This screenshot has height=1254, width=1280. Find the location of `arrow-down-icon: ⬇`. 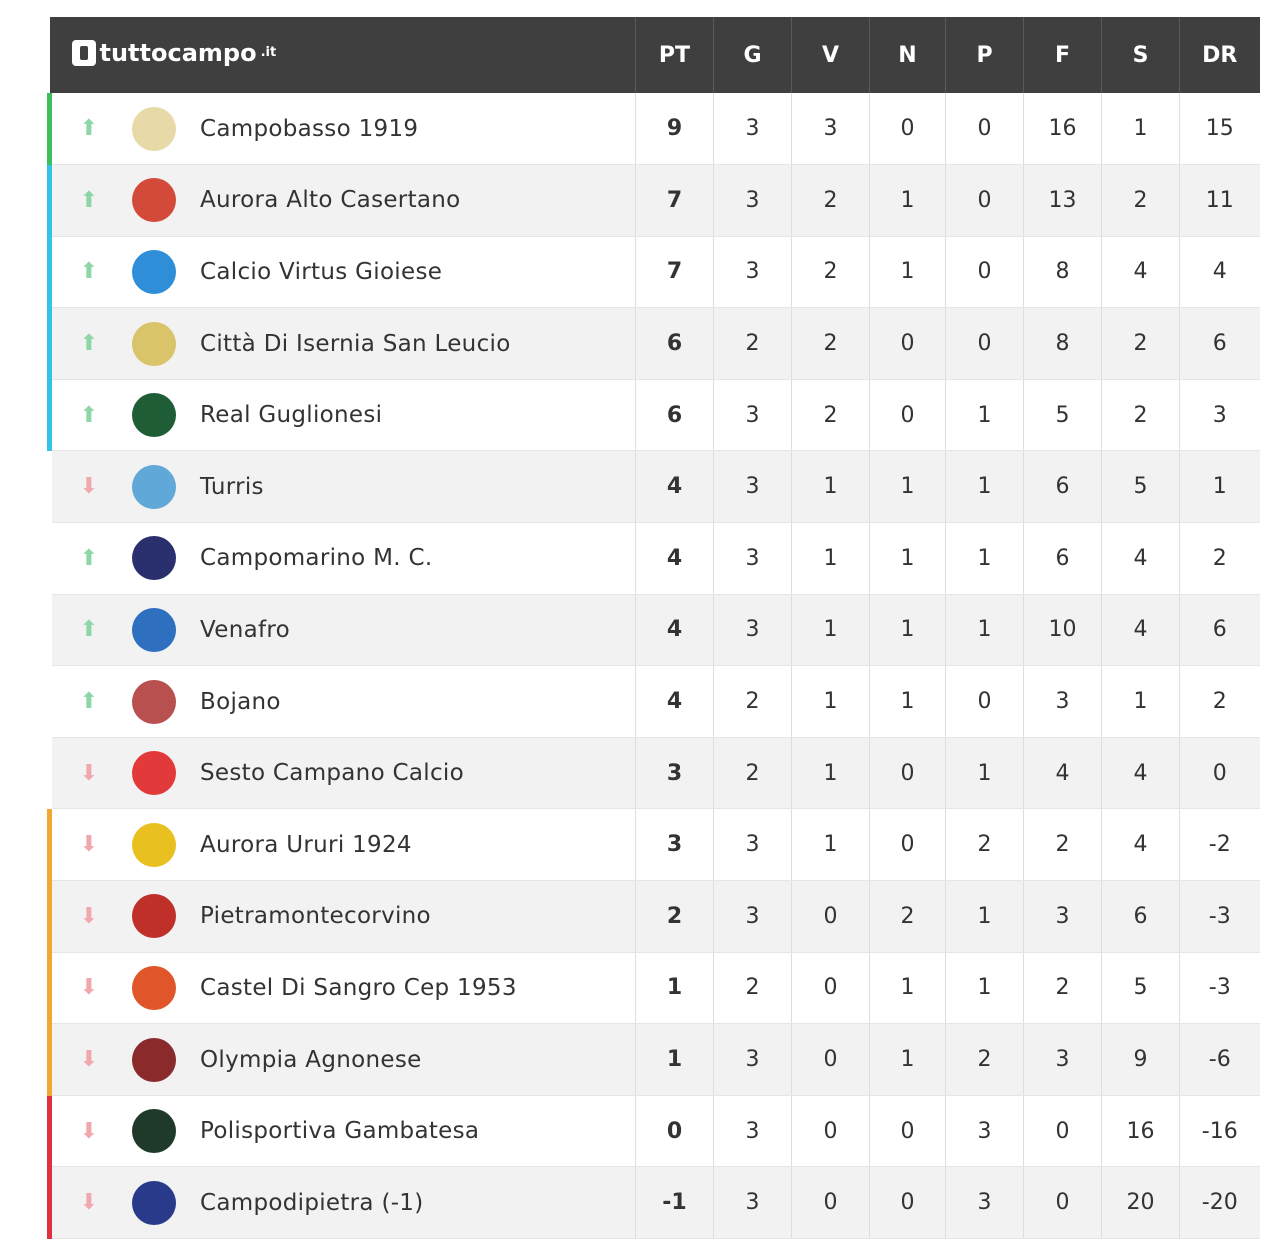

arrow-down-icon: ⬇ is located at coordinates (89, 1060).